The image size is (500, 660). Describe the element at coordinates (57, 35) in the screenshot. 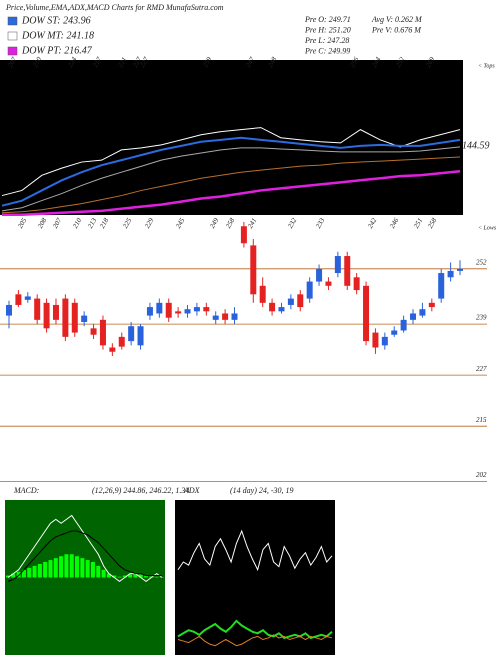

I see `legend-label: DOW MT: 241.18` at that location.